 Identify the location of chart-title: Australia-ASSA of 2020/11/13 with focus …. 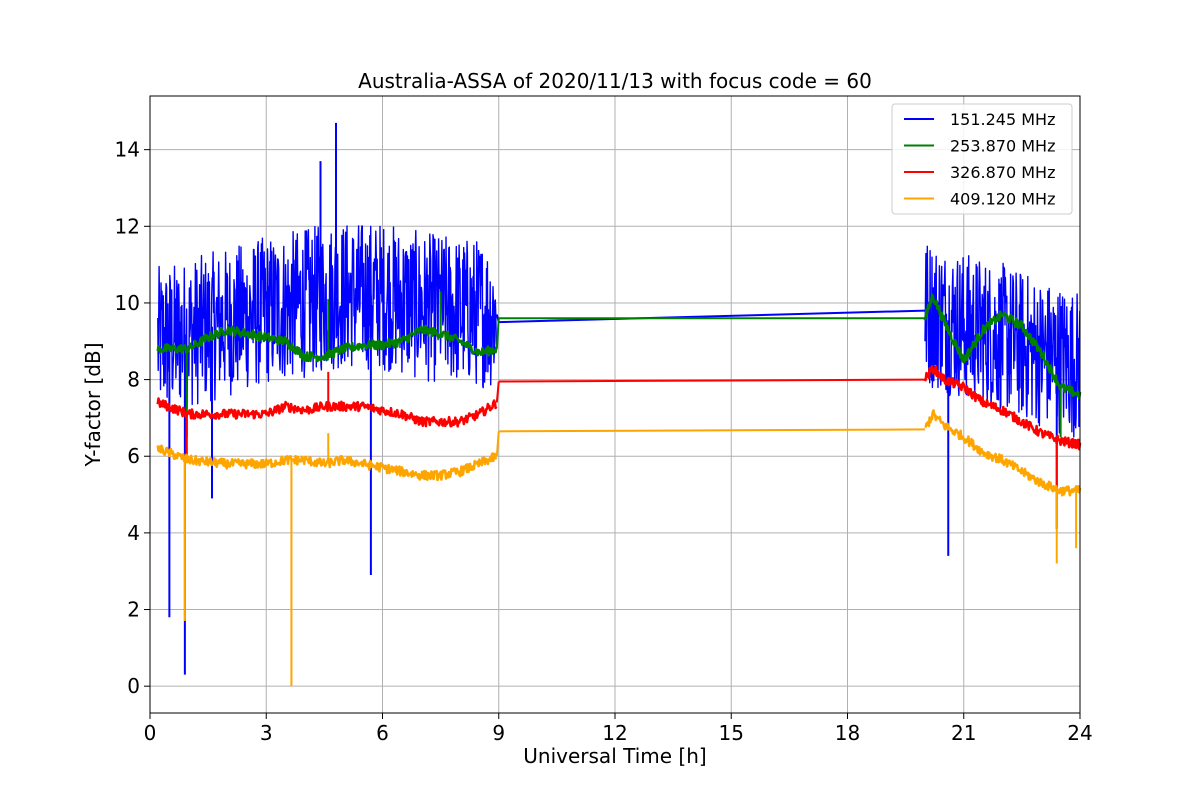
(615, 81).